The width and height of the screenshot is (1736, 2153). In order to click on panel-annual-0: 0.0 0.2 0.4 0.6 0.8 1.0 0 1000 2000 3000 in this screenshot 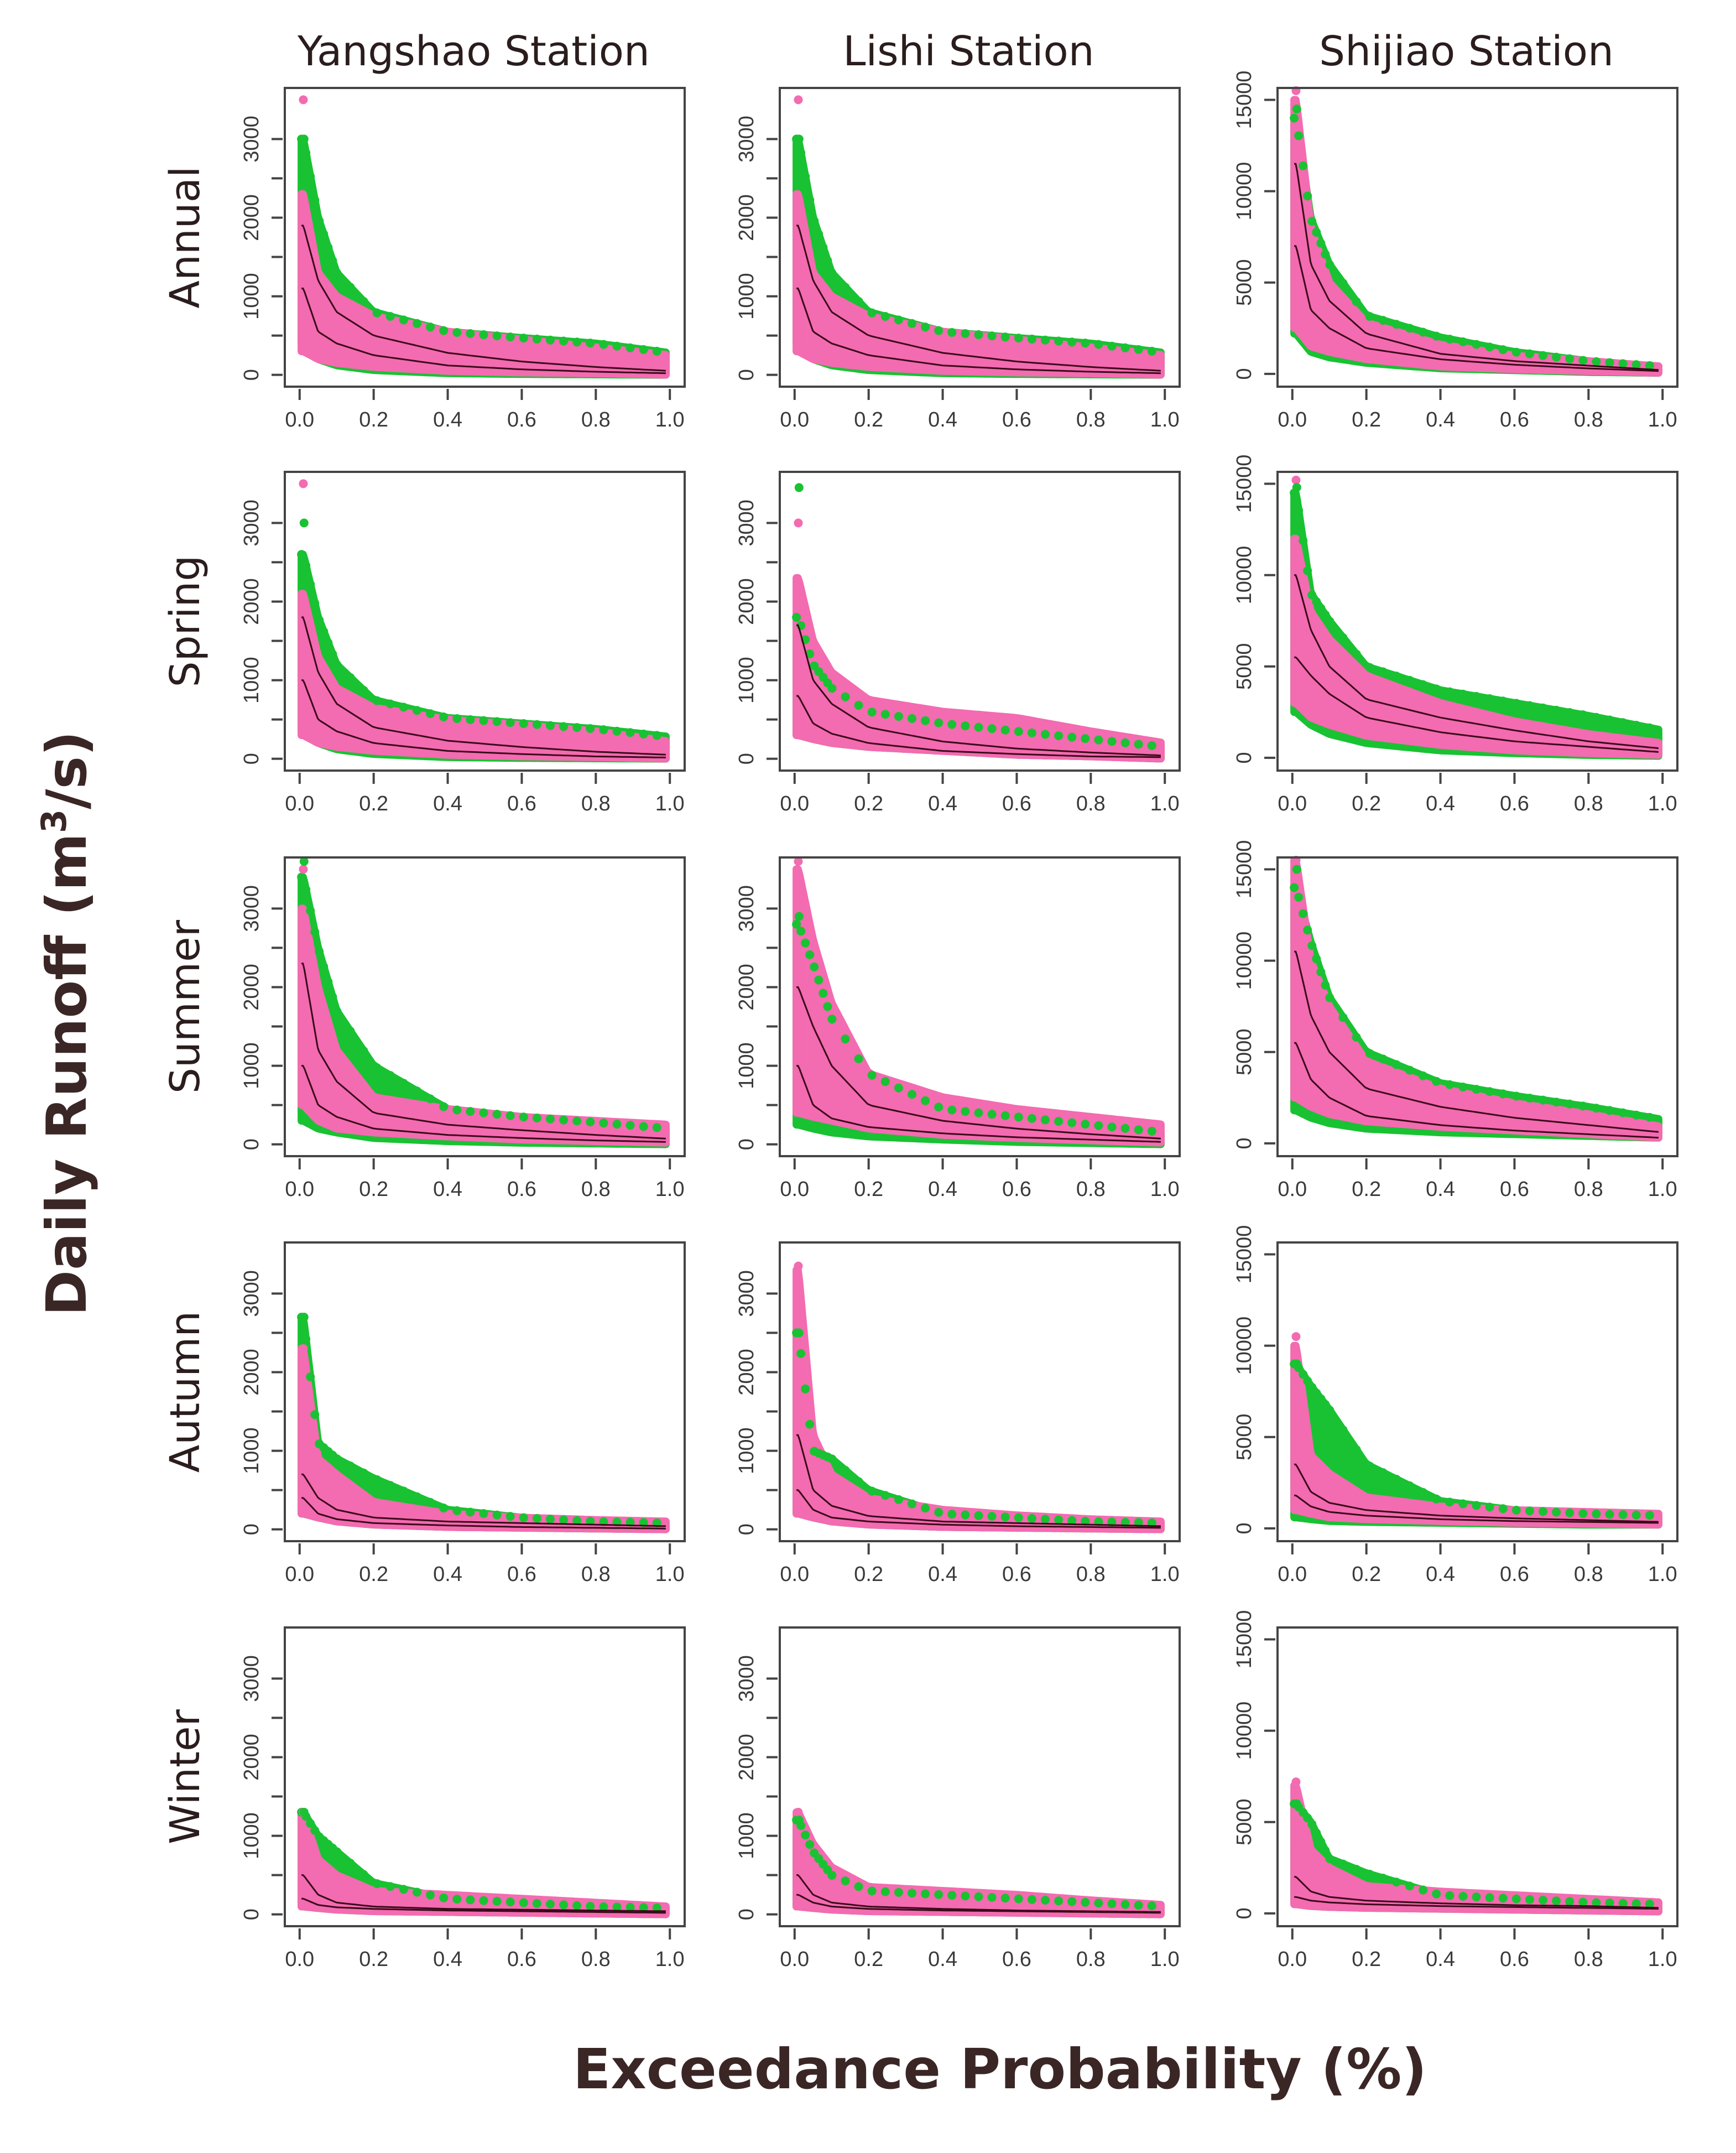, I will do `click(463, 259)`.